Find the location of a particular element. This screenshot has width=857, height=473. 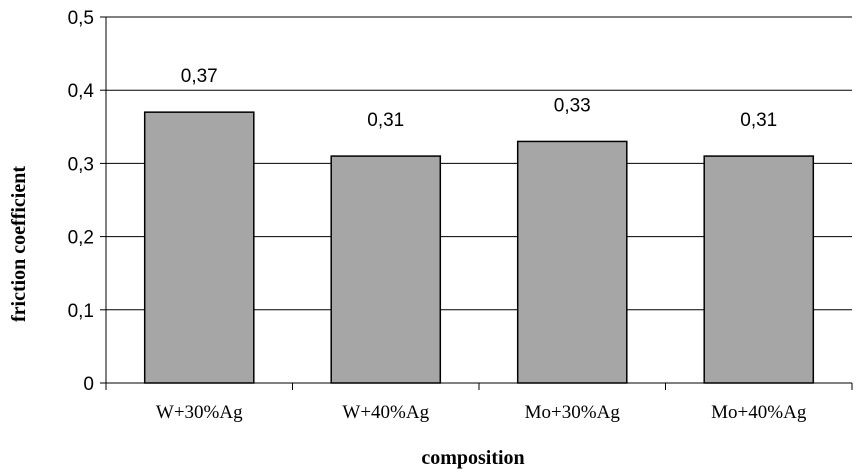

x-category-label: W+40%Ag is located at coordinates (385, 412).